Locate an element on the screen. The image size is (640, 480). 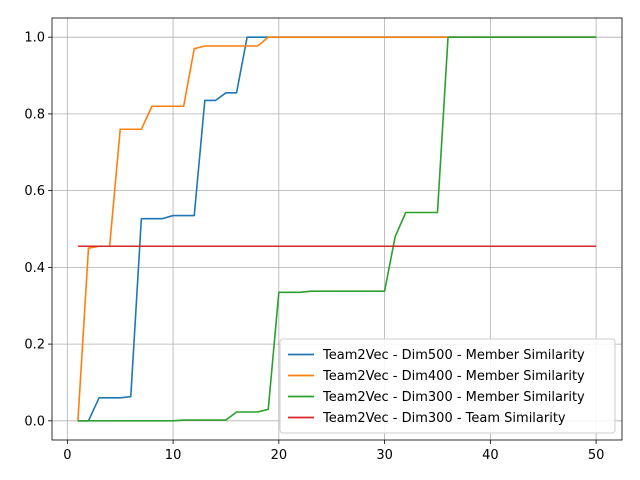
legend-box is located at coordinates (447, 386).